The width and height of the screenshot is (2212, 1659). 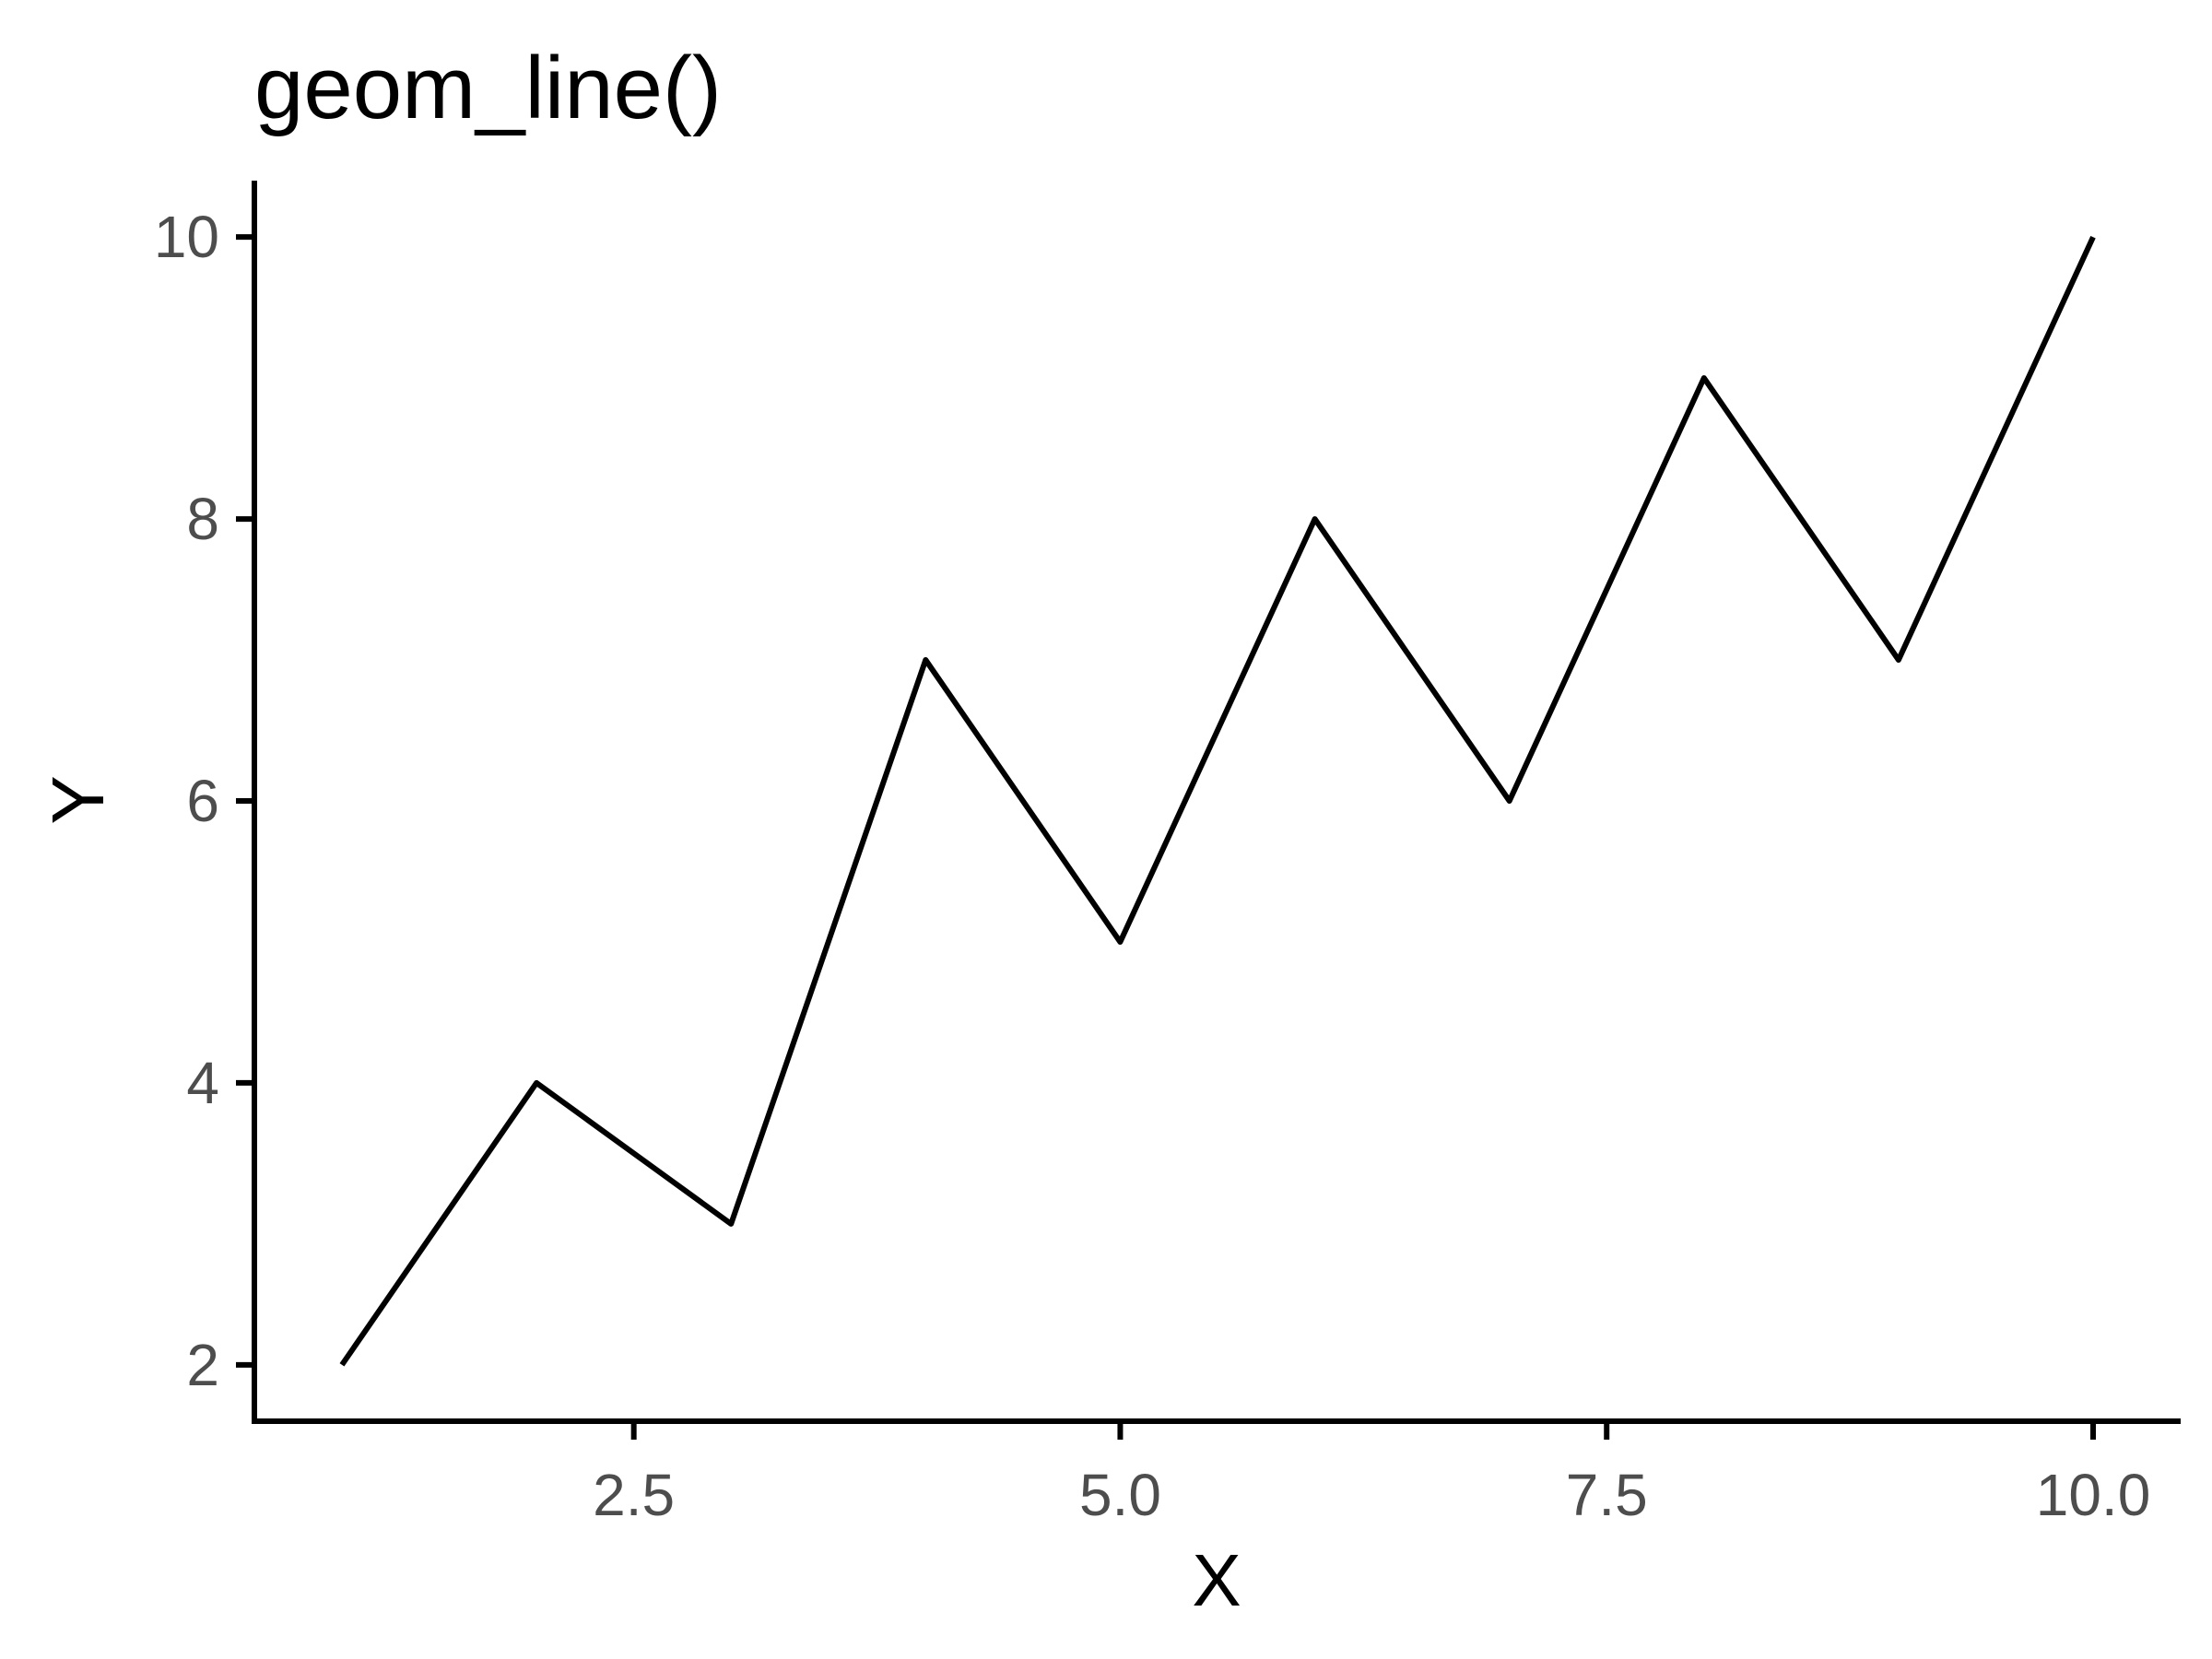 I want to click on y-tick-label: 4, so click(x=202, y=1083).